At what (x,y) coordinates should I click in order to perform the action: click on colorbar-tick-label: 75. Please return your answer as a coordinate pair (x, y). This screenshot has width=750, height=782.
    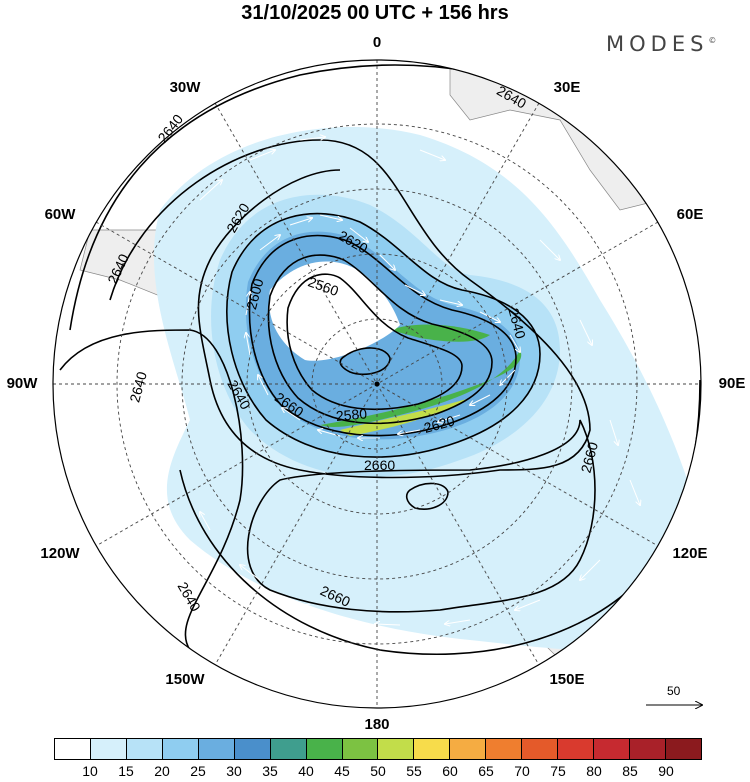
    Looking at the image, I should click on (558, 771).